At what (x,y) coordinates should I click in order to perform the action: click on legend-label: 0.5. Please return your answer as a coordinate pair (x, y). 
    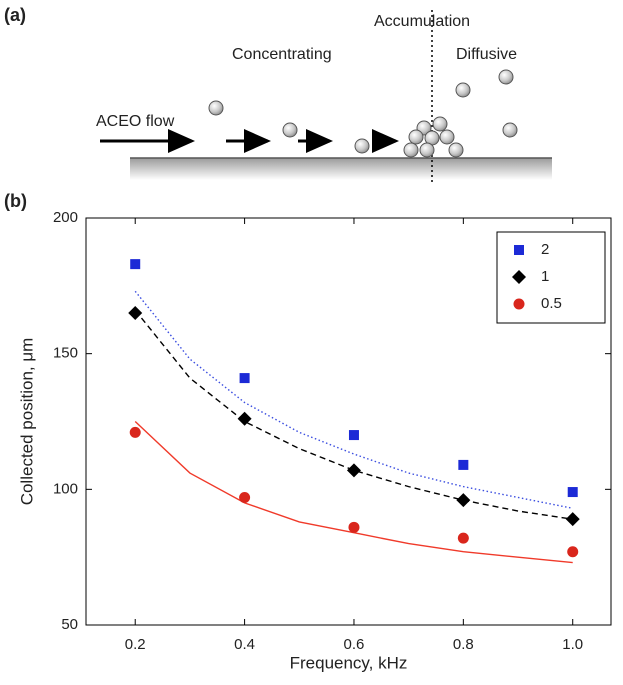
    Looking at the image, I should click on (551, 303).